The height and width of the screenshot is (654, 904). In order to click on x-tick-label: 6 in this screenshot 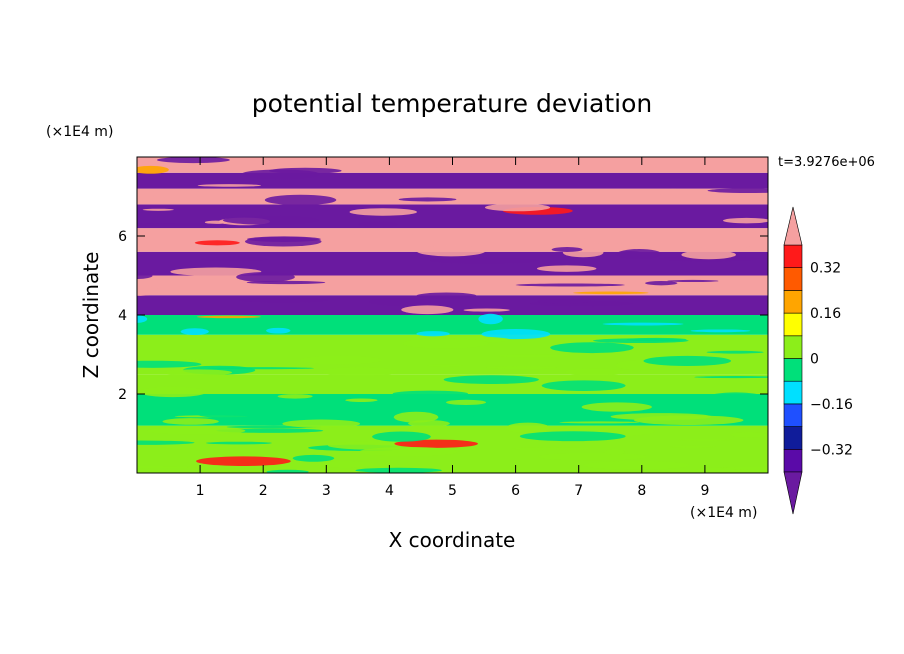, I will do `click(515, 491)`.